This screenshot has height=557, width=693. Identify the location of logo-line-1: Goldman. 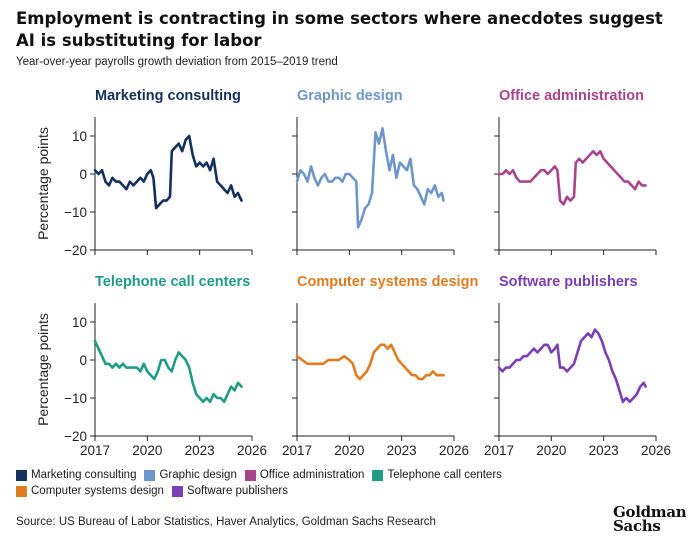
(650, 512).